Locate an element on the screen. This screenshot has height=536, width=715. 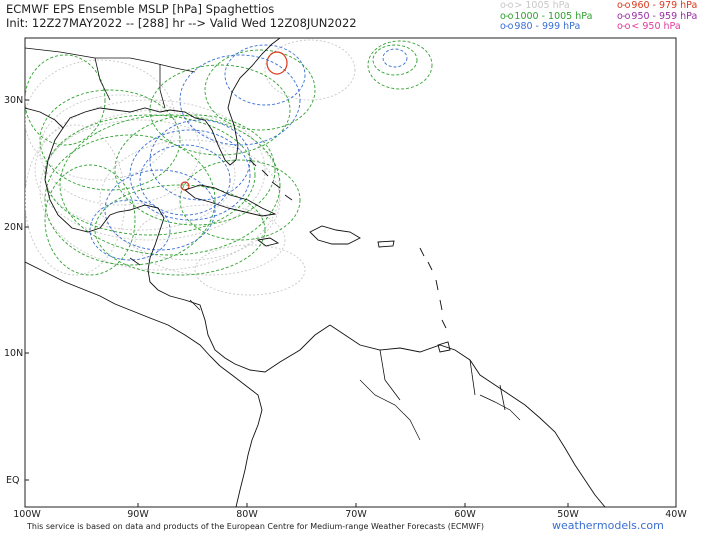
legend-label: < 950 hPa is located at coordinates (656, 26).